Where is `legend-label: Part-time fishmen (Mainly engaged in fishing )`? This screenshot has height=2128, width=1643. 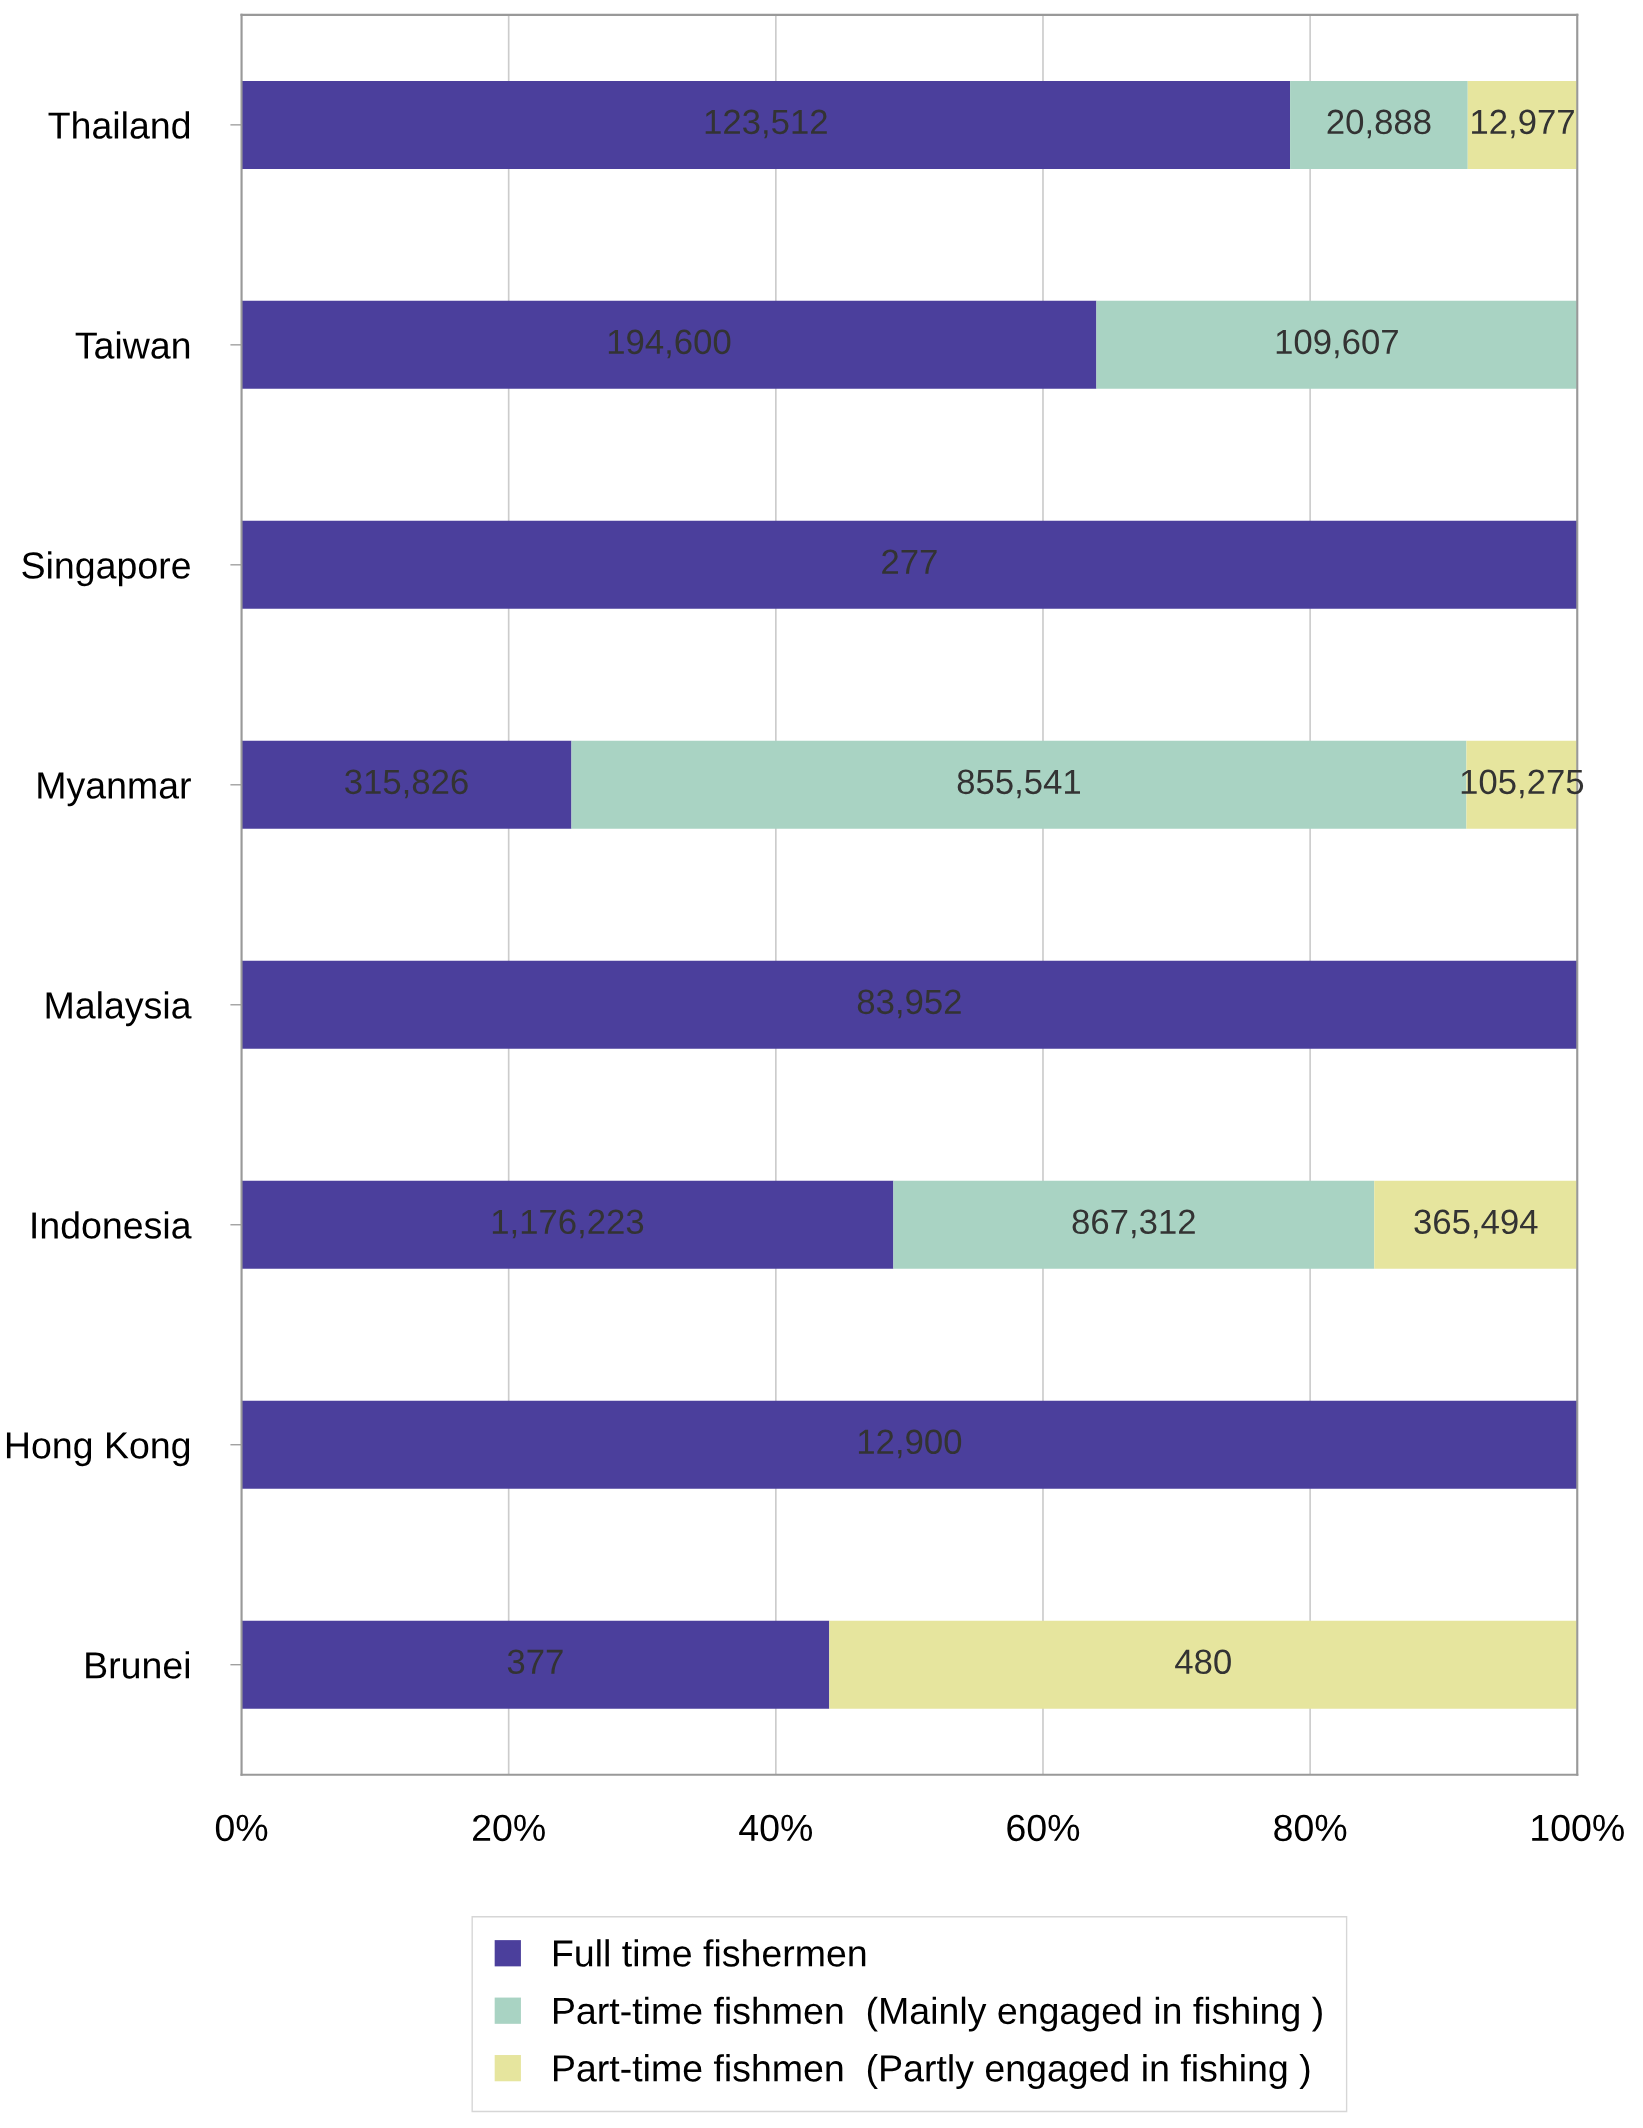 legend-label: Part-time fishmen (Mainly engaged in fishing ) is located at coordinates (938, 2014).